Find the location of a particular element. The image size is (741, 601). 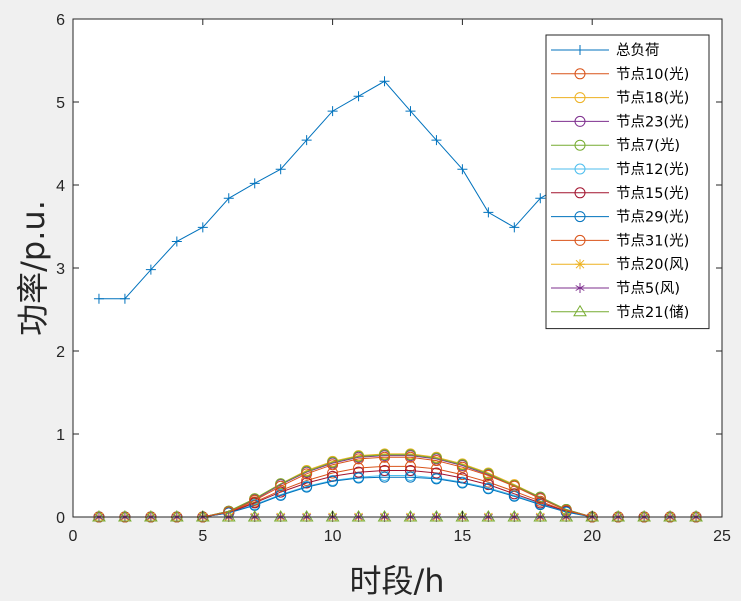

legend-label: 节点23(光) is located at coordinates (652, 121).